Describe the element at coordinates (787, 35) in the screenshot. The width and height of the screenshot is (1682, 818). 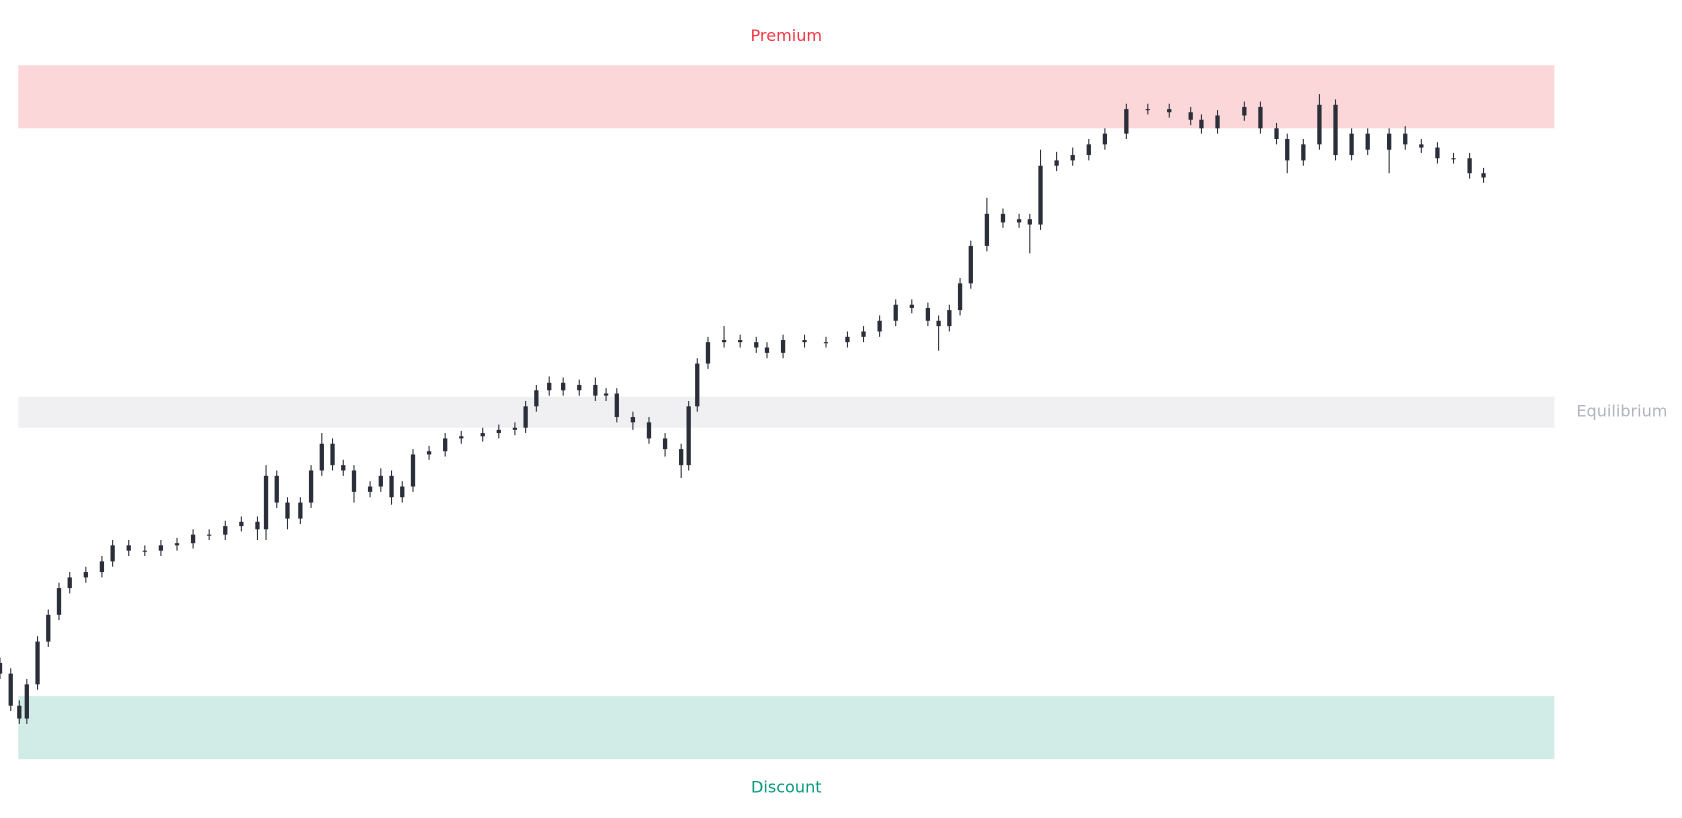
I see `zone-label: Premium` at that location.